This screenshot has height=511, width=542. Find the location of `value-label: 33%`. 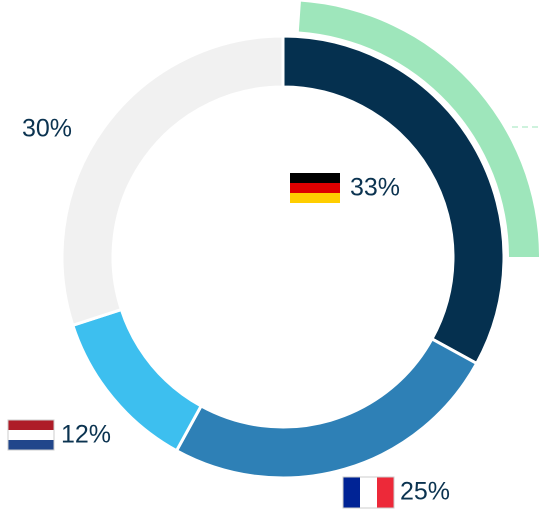

value-label: 33% is located at coordinates (375, 188).